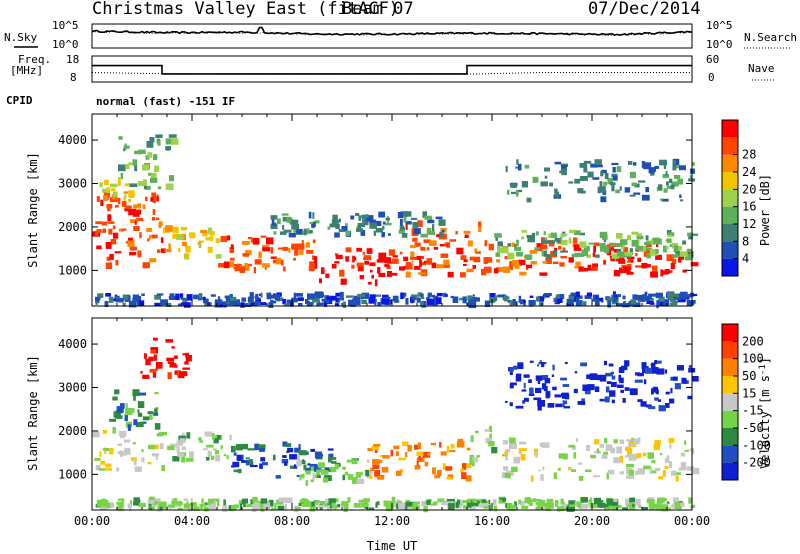 Image resolution: width=800 pixels, height=554 pixels. Describe the element at coordinates (753, 411) in the screenshot. I see `velocity-colorbar-tick-label: -15` at that location.